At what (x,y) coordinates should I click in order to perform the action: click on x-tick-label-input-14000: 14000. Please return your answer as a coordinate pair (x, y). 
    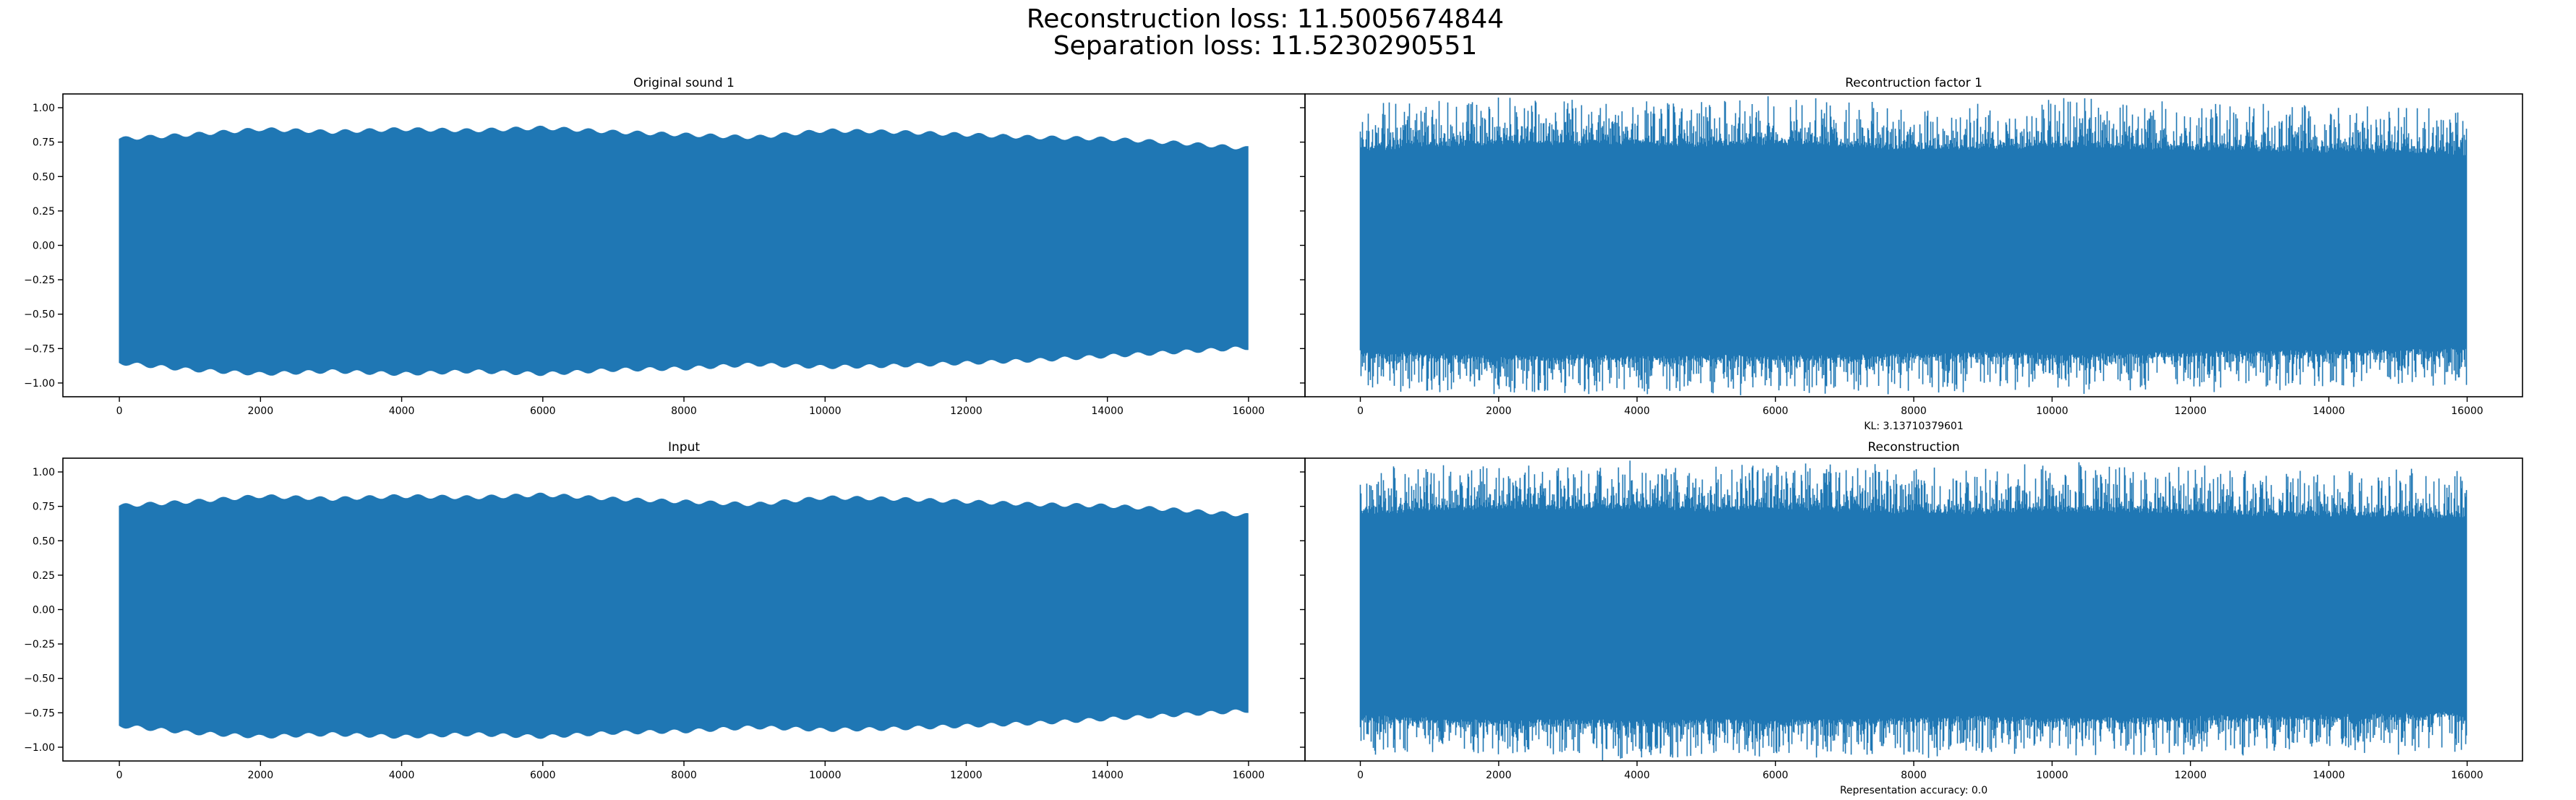
    Looking at the image, I should click on (1108, 775).